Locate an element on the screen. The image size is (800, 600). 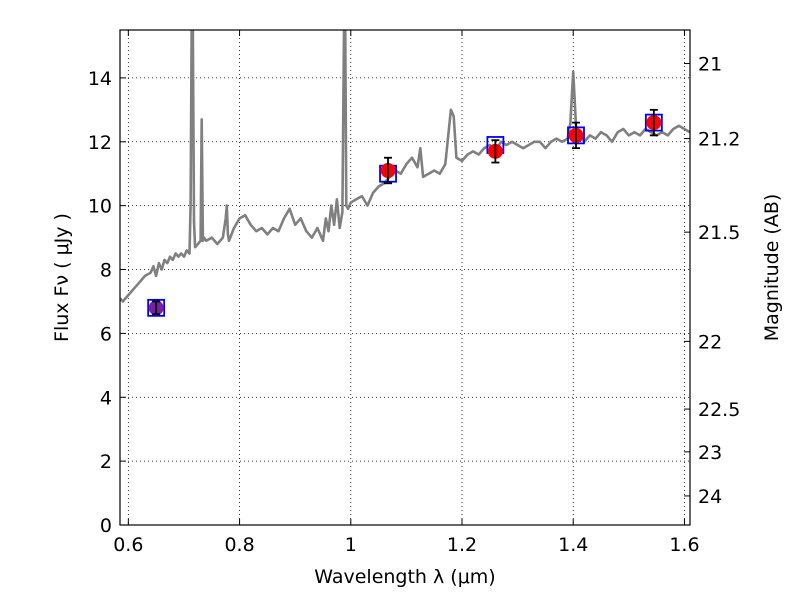
y-tick-label: 8 is located at coordinates (106, 271).